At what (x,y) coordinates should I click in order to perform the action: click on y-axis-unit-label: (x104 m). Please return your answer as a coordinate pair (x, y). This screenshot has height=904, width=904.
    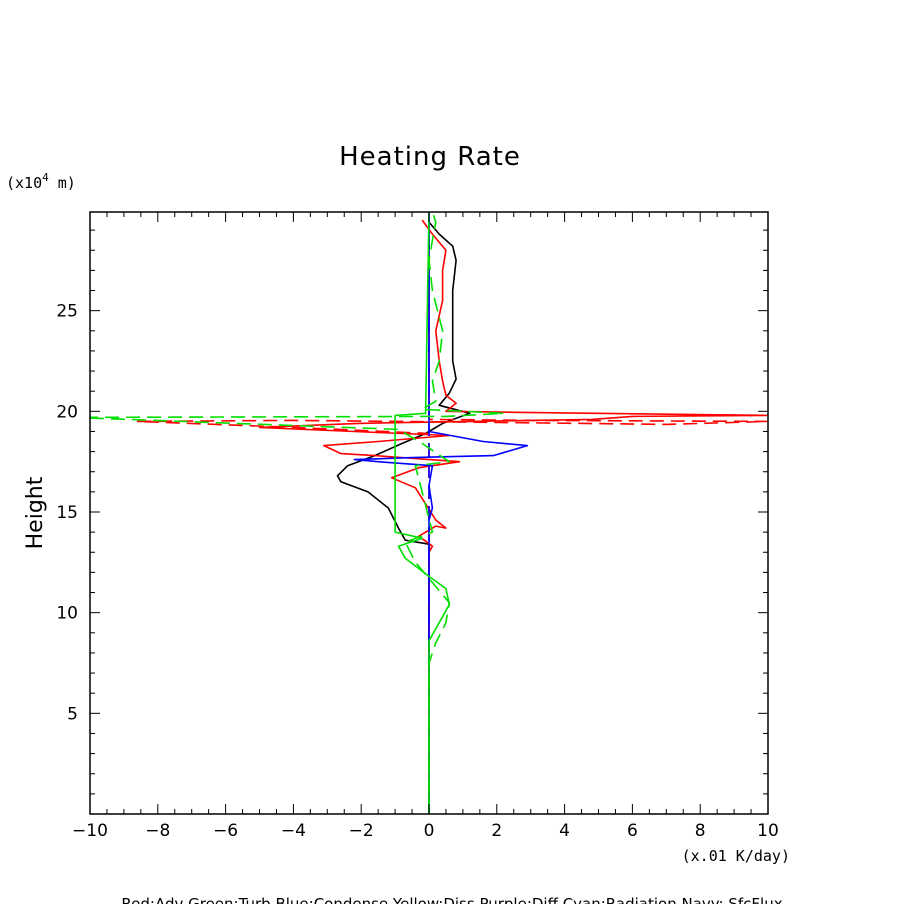
    Looking at the image, I should click on (41, 181).